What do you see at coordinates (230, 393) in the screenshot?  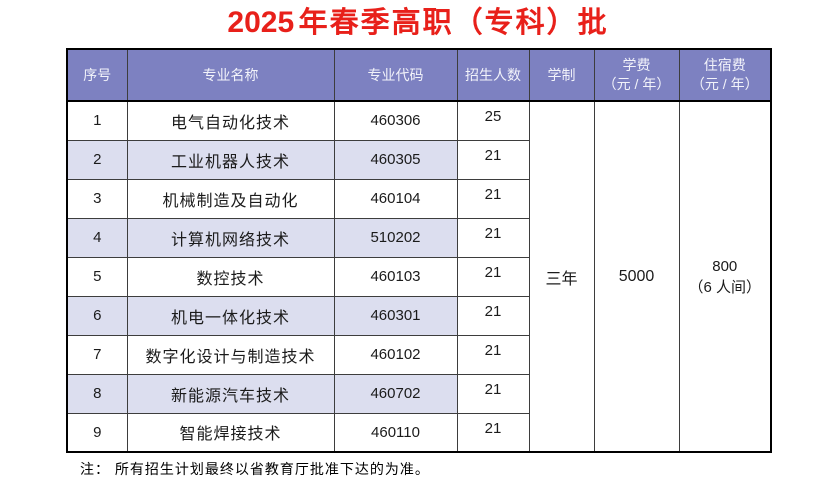 I see `major-name-cell: 新能源汽车技术` at bounding box center [230, 393].